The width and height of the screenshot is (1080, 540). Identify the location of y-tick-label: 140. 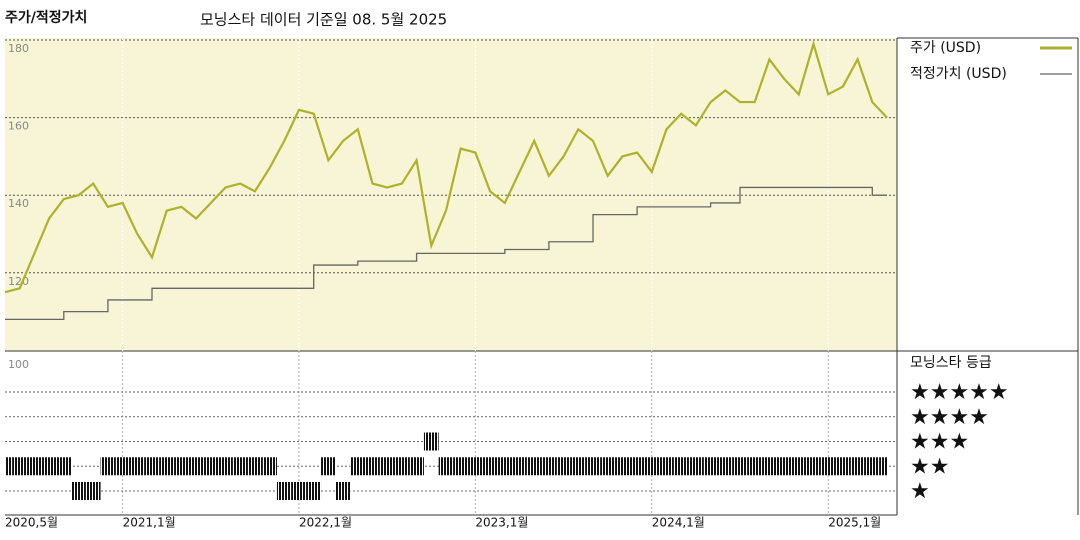
(18, 203).